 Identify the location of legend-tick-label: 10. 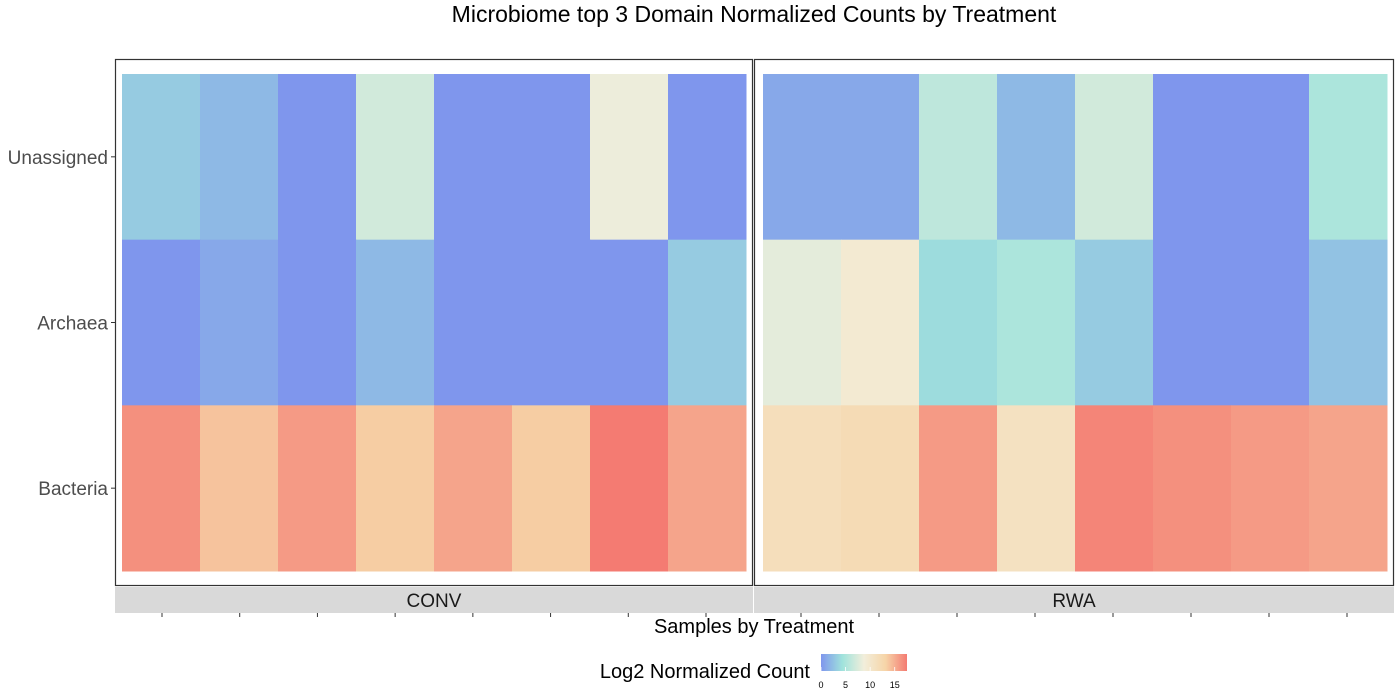
(870, 685).